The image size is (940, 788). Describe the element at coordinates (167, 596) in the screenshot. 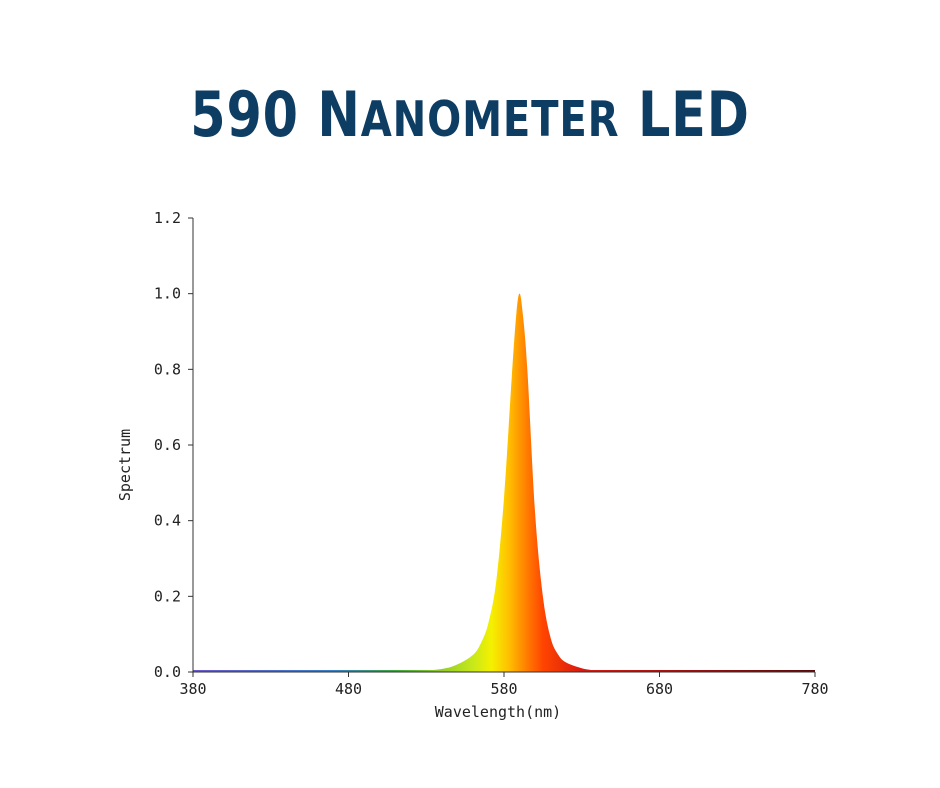

I see `y-tick-label: 0.2` at that location.